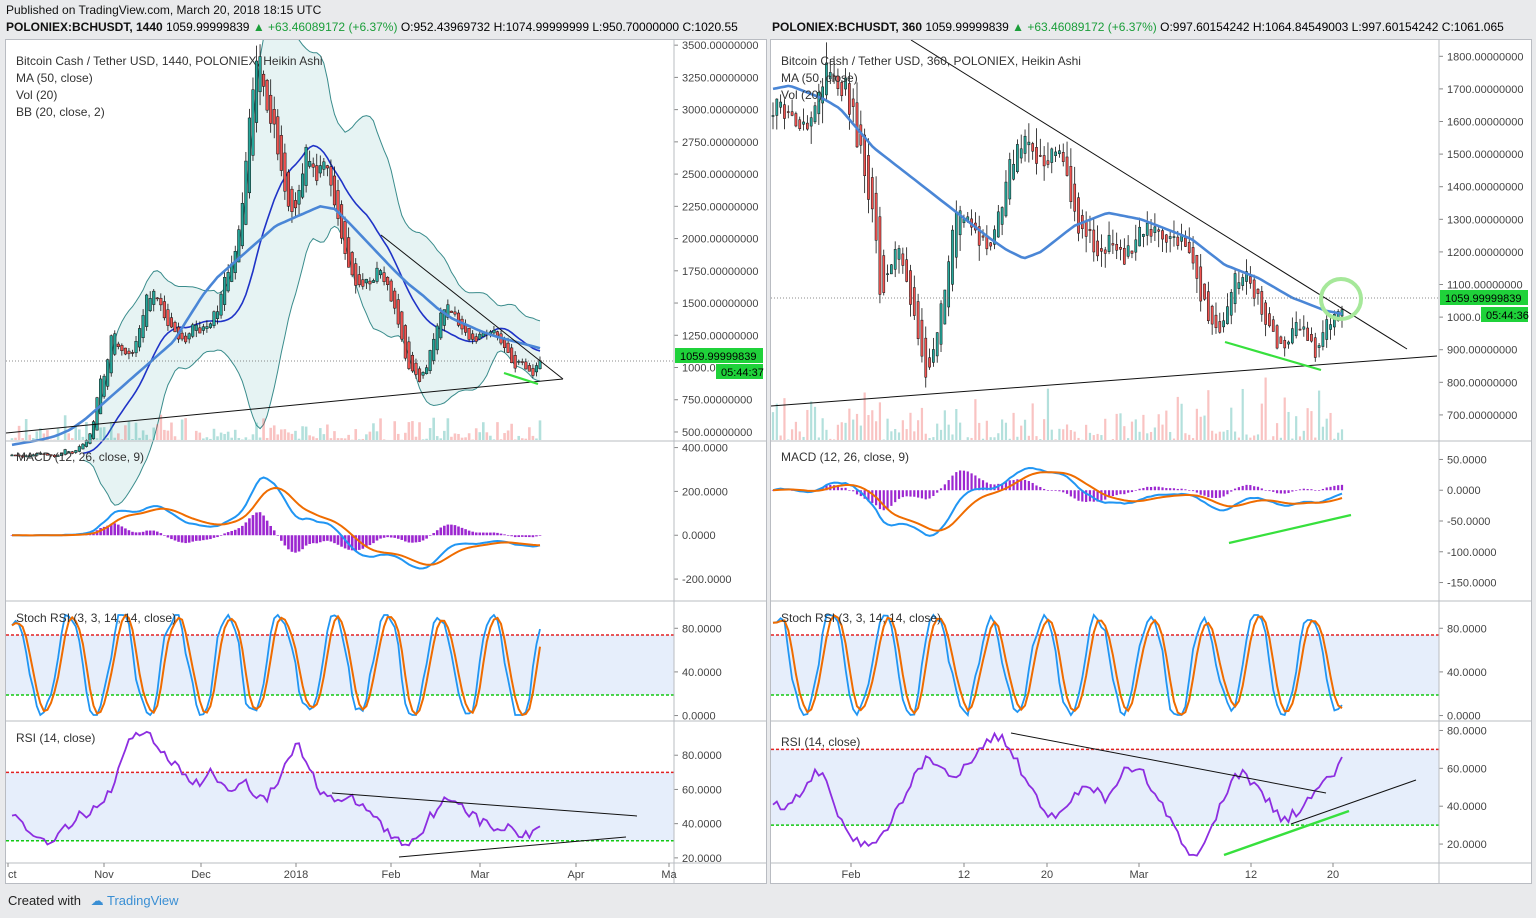 The width and height of the screenshot is (1536, 918). What do you see at coordinates (134, 900) in the screenshot?
I see `tradingview-logo: ☁ TradingView` at bounding box center [134, 900].